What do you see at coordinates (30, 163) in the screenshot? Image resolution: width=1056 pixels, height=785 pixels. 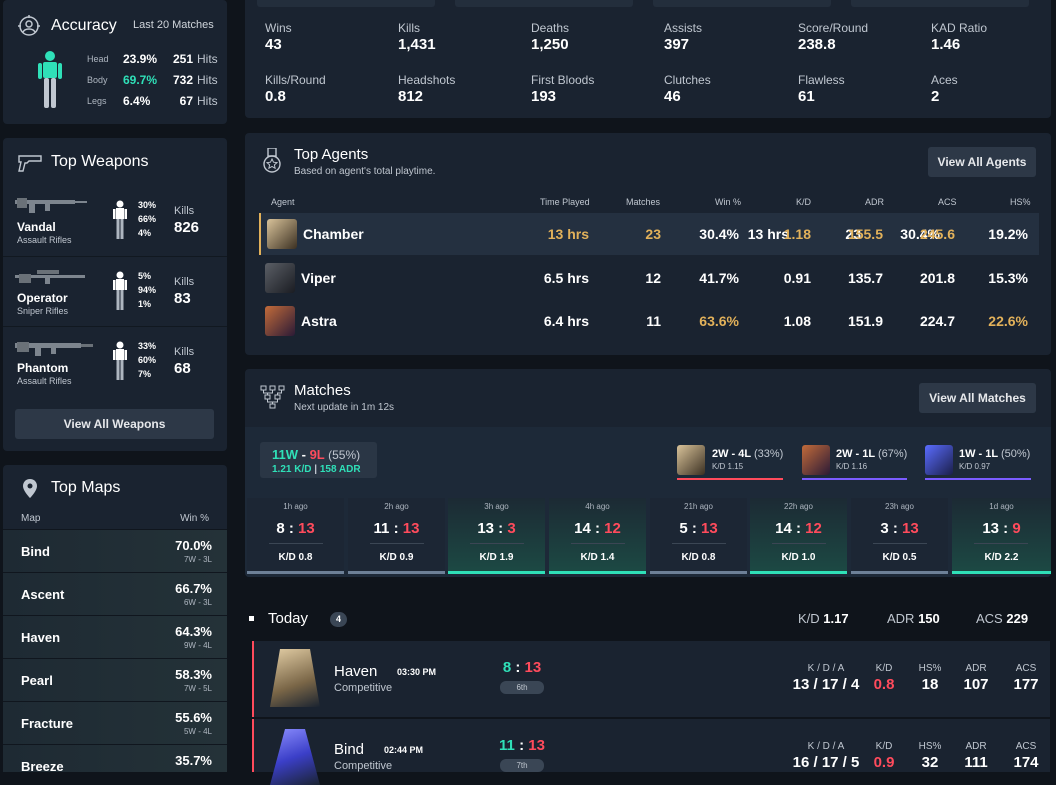 I see `pistol-icon` at bounding box center [30, 163].